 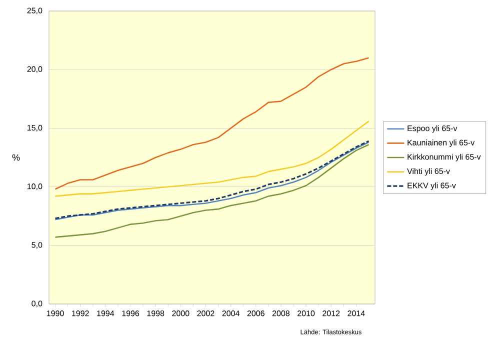 What do you see at coordinates (37, 245) in the screenshot?
I see `y-tick-label: 5,0` at bounding box center [37, 245].